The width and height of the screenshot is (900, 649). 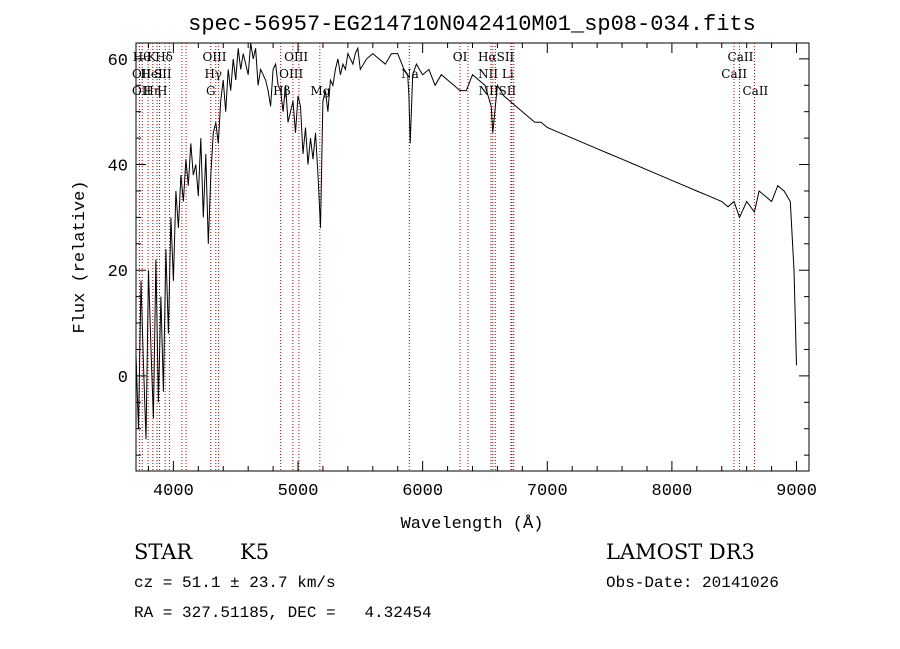 I want to click on x-tick-label: 5000, so click(x=298, y=491).